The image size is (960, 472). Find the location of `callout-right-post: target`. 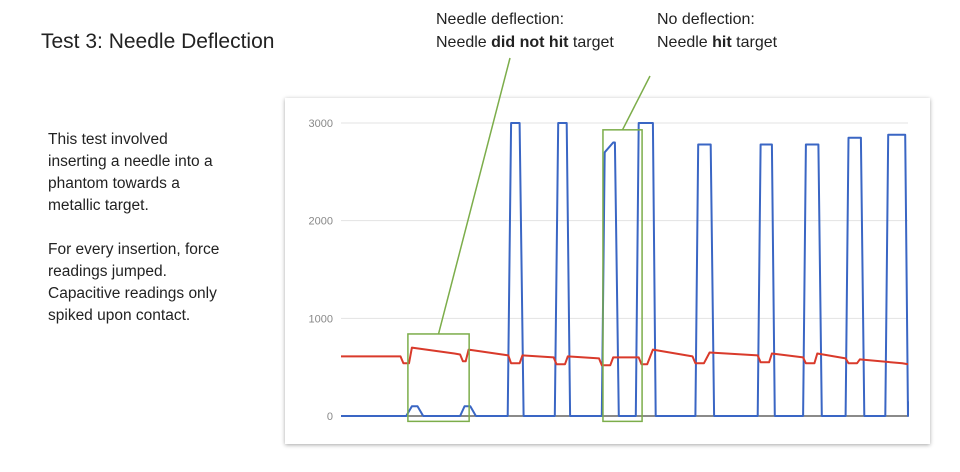

callout-right-post: target is located at coordinates (754, 42).